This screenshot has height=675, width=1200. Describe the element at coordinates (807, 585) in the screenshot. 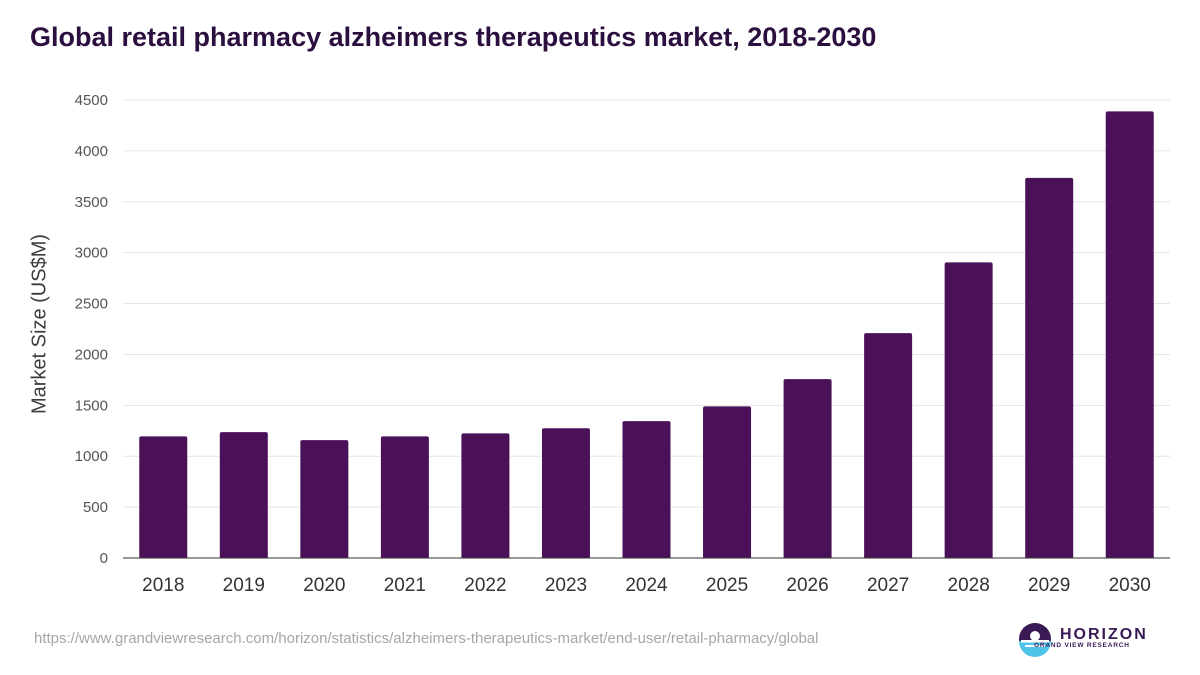

I see `x-tick-label: 2026` at that location.